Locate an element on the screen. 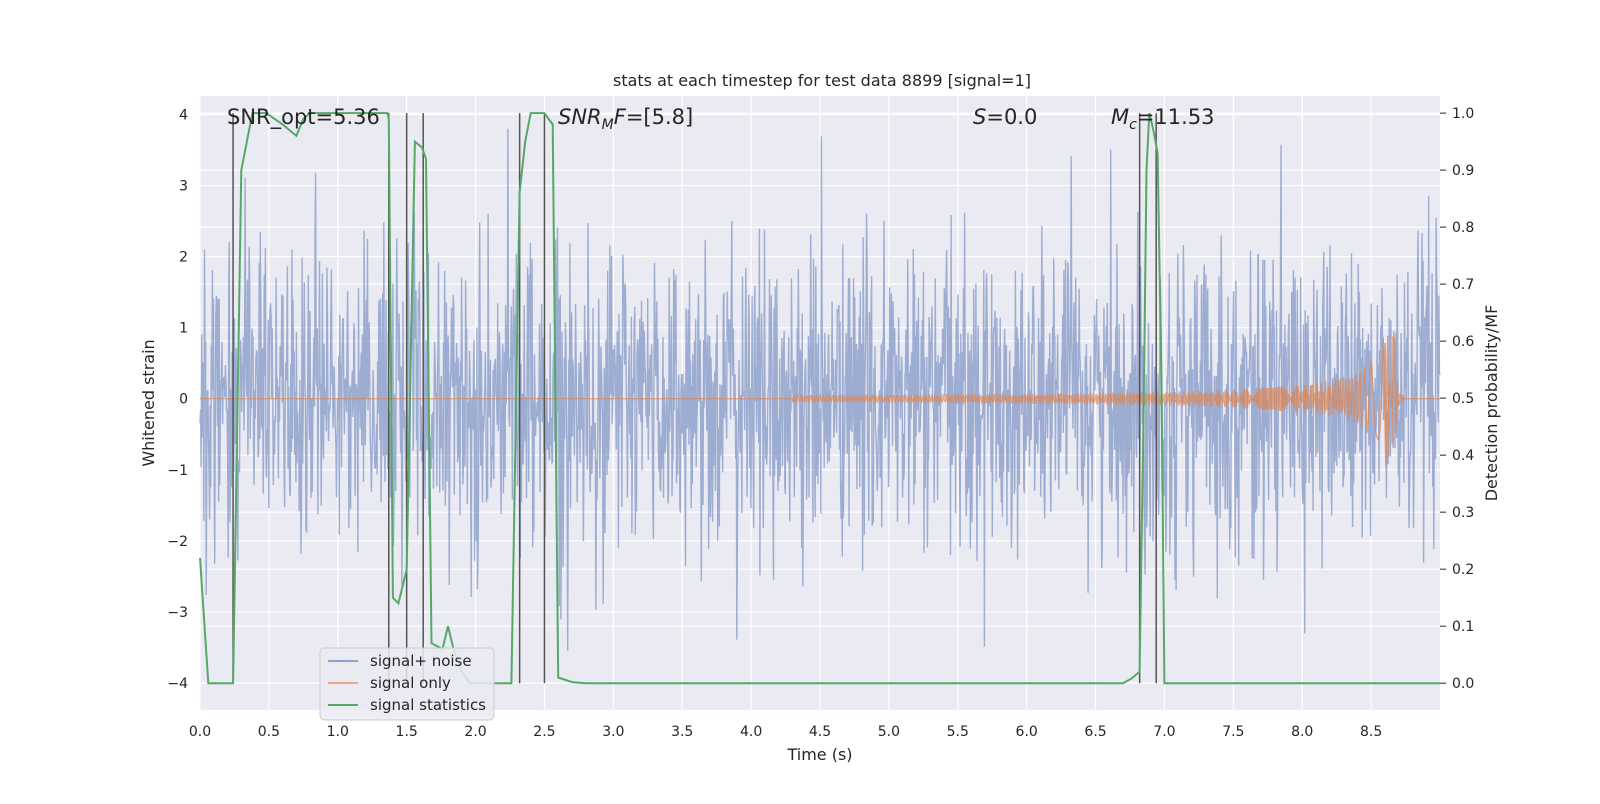  y-right-tick-label: 0.6 is located at coordinates (1463, 342).